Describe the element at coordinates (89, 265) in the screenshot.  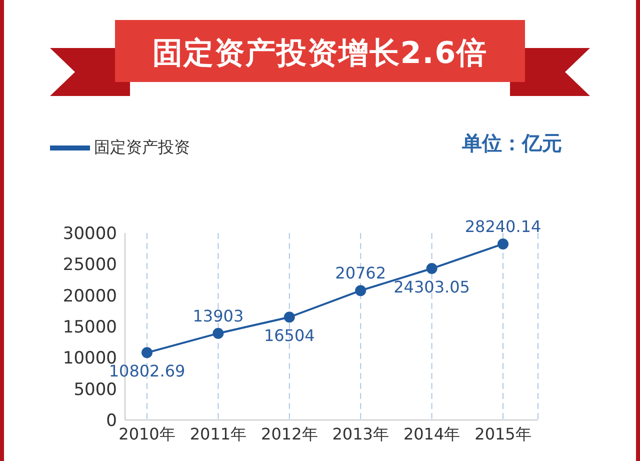
I see `y-tick-label: 25000` at that location.